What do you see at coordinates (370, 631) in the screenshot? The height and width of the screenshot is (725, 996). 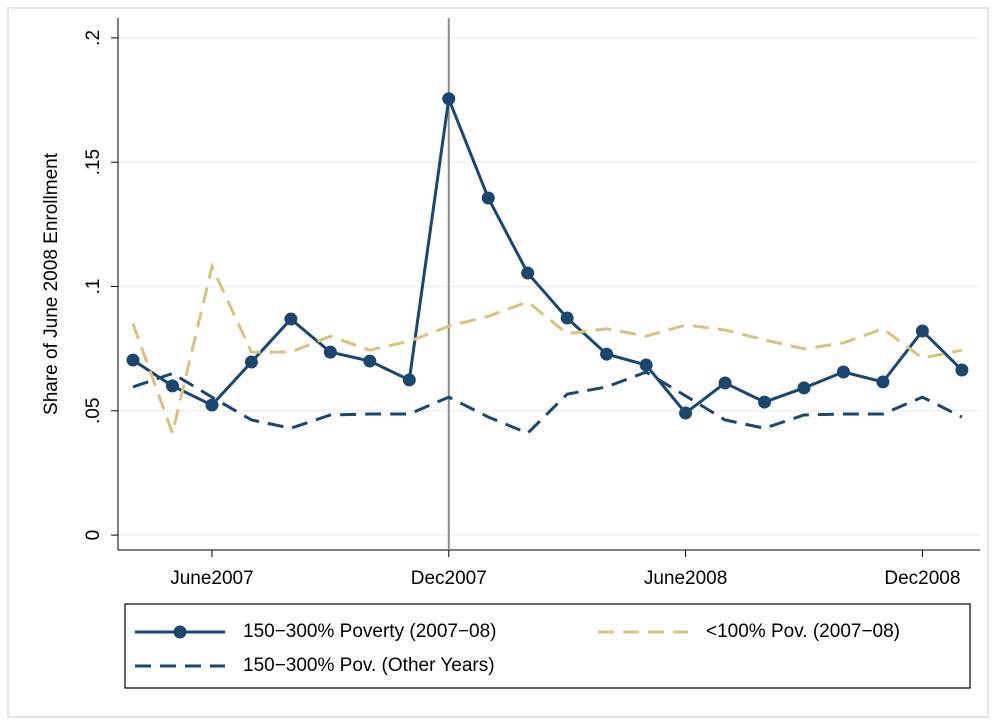 I see `legend-label: 150−300% Poverty (2007−08)` at bounding box center [370, 631].